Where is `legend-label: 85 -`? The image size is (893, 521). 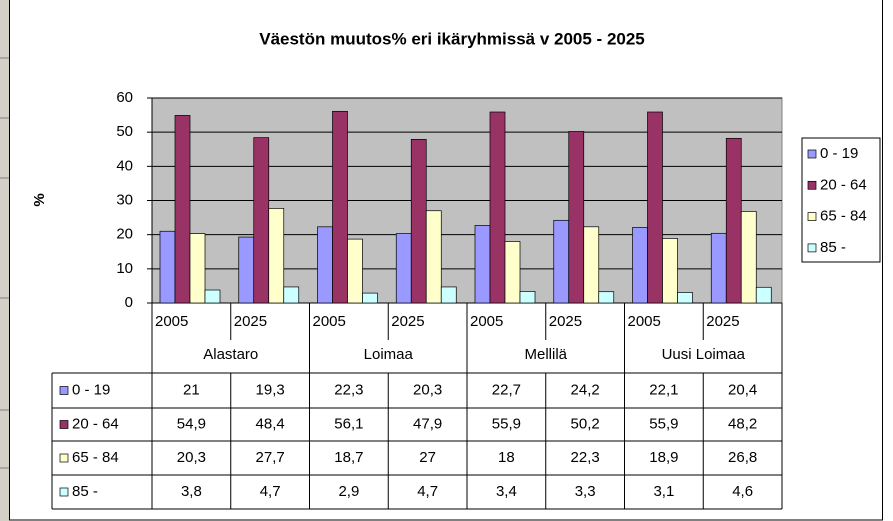
legend-label: 85 - is located at coordinates (833, 247).